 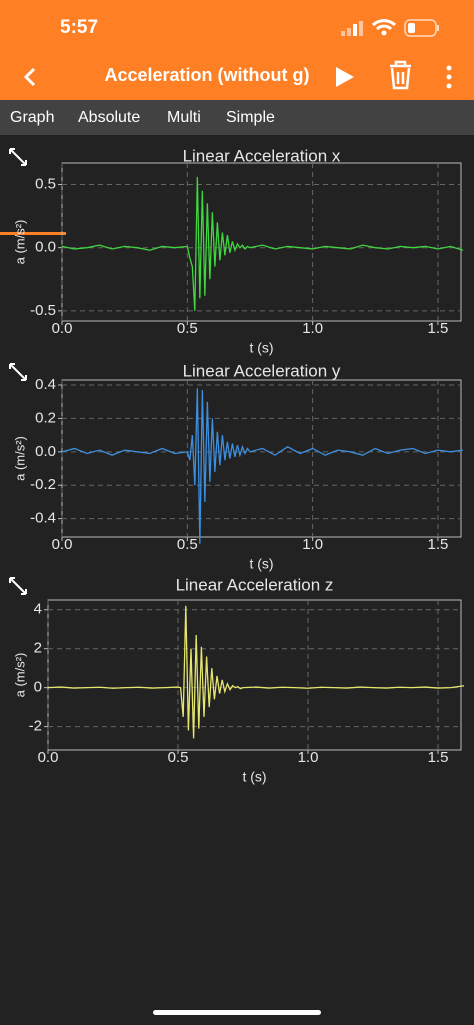 What do you see at coordinates (43, 518) in the screenshot?
I see `y-tick-label: -0.4` at bounding box center [43, 518].